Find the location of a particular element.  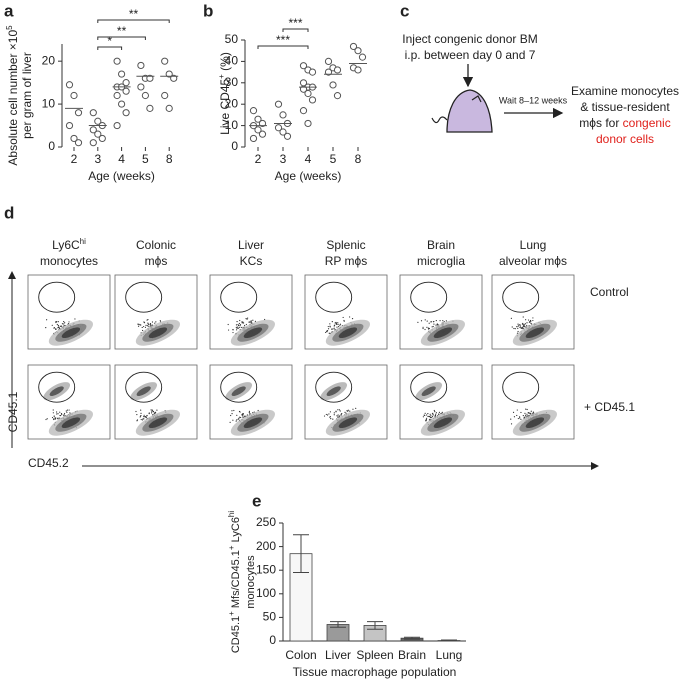

label-part: Ly6C is located at coordinates (66, 245).